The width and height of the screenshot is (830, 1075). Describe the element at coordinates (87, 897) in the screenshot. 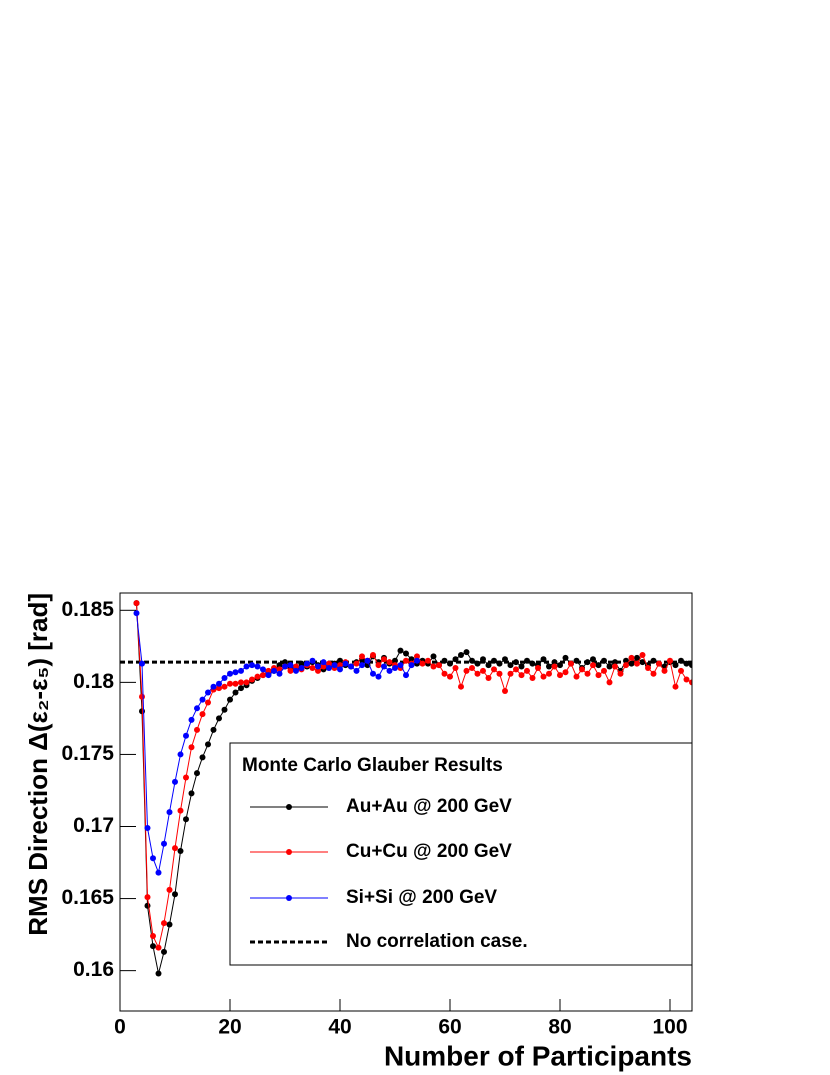

I see `y-tick-label: 0.165` at that location.